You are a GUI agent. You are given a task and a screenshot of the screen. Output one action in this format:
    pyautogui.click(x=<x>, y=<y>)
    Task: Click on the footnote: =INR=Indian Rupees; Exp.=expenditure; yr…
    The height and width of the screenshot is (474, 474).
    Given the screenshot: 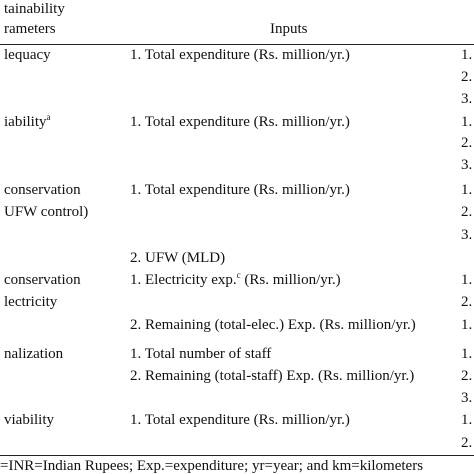 What is the action you would take?
    pyautogui.click(x=212, y=466)
    